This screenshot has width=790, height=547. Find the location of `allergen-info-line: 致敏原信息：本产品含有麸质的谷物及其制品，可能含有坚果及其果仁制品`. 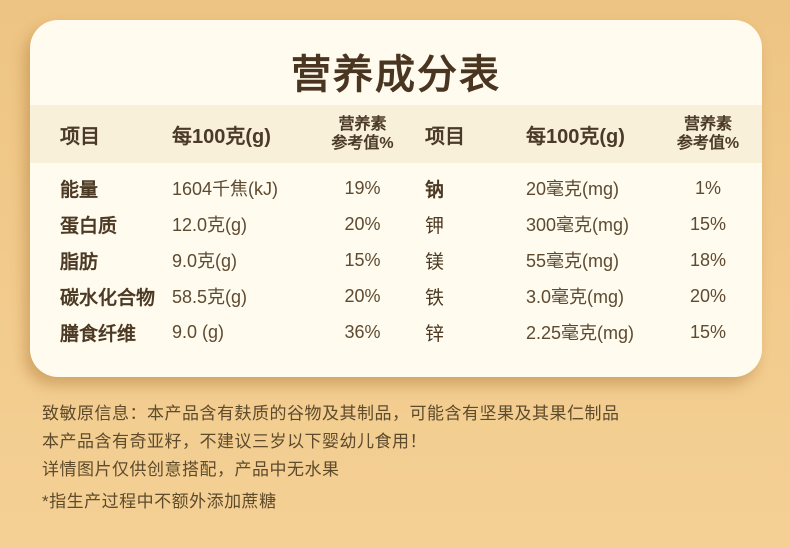

allergen-info-line: 致敏原信息：本产品含有麸质的谷物及其制品，可能含有坚果及其果仁制品 is located at coordinates (331, 413).